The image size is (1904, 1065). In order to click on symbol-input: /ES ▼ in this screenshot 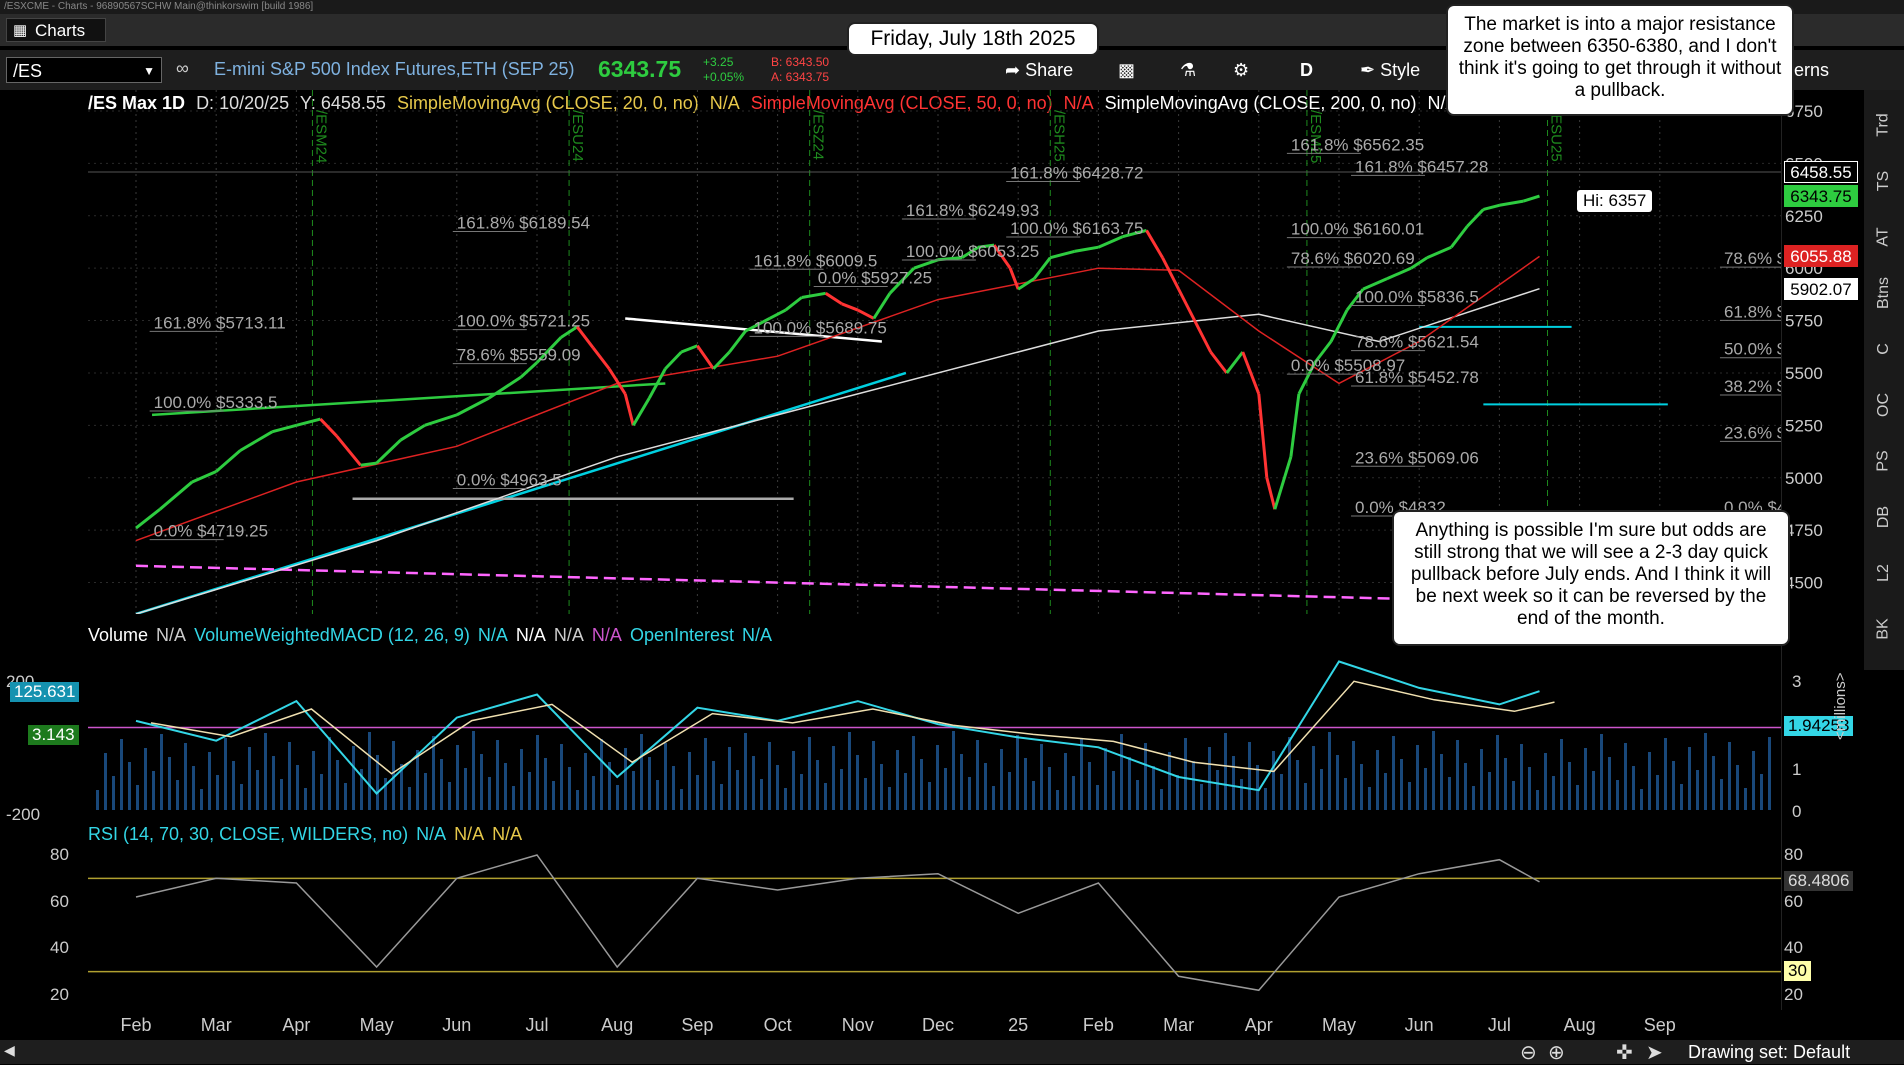, I will do `click(84, 70)`.